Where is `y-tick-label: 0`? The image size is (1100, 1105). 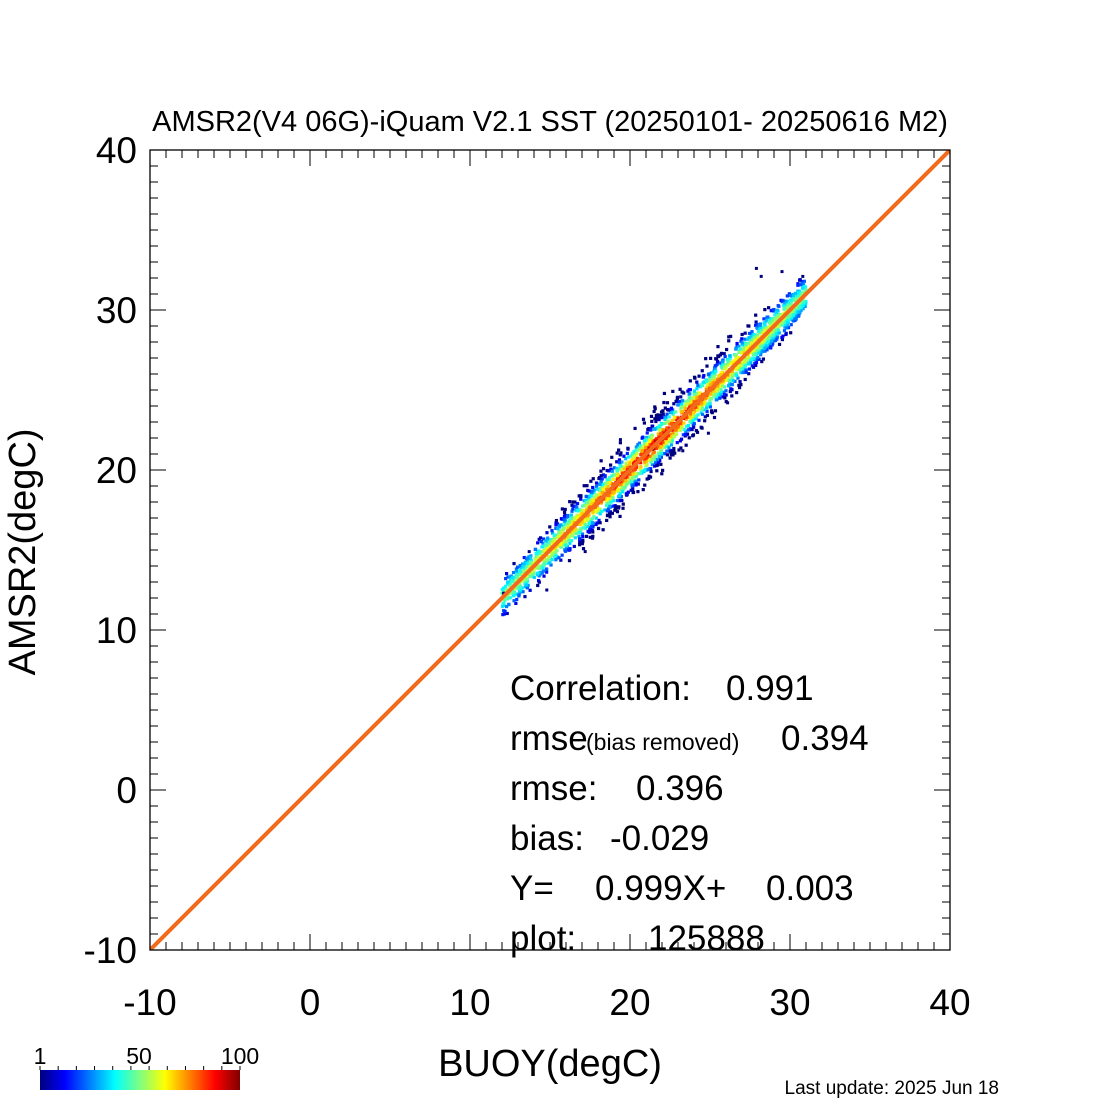
y-tick-label: 0 is located at coordinates (126, 790).